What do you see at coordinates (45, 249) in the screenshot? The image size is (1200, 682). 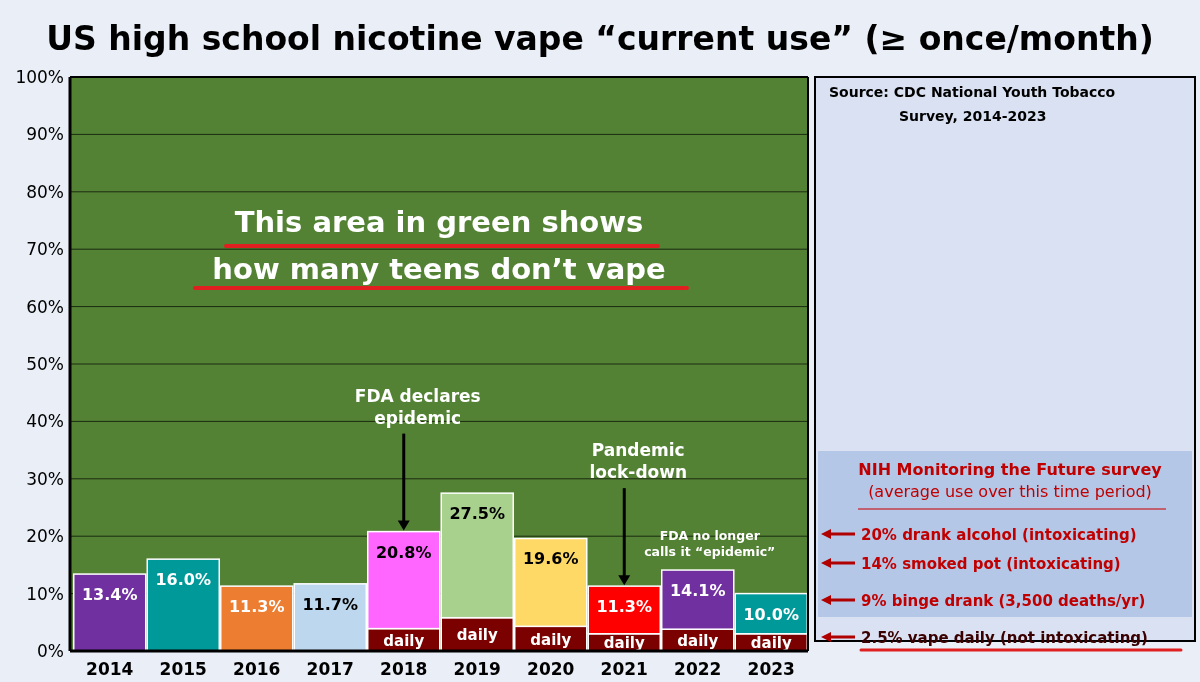 I see `y-tick-label: 70%` at bounding box center [45, 249].